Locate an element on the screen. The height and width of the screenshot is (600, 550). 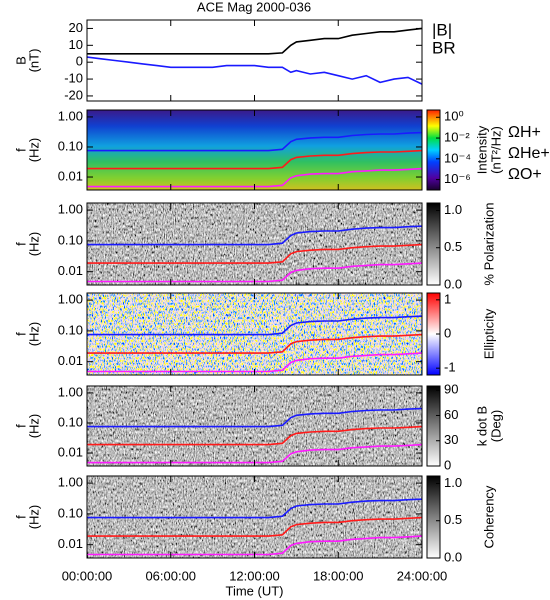
colorbar-label: (Deg) is located at coordinates (495, 426).